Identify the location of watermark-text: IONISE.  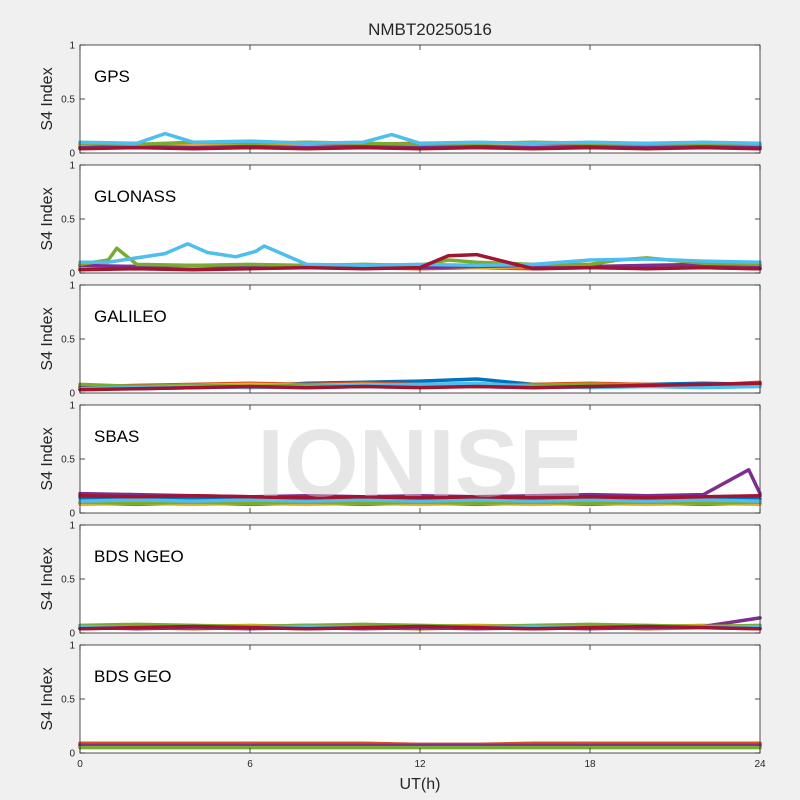
(419, 463).